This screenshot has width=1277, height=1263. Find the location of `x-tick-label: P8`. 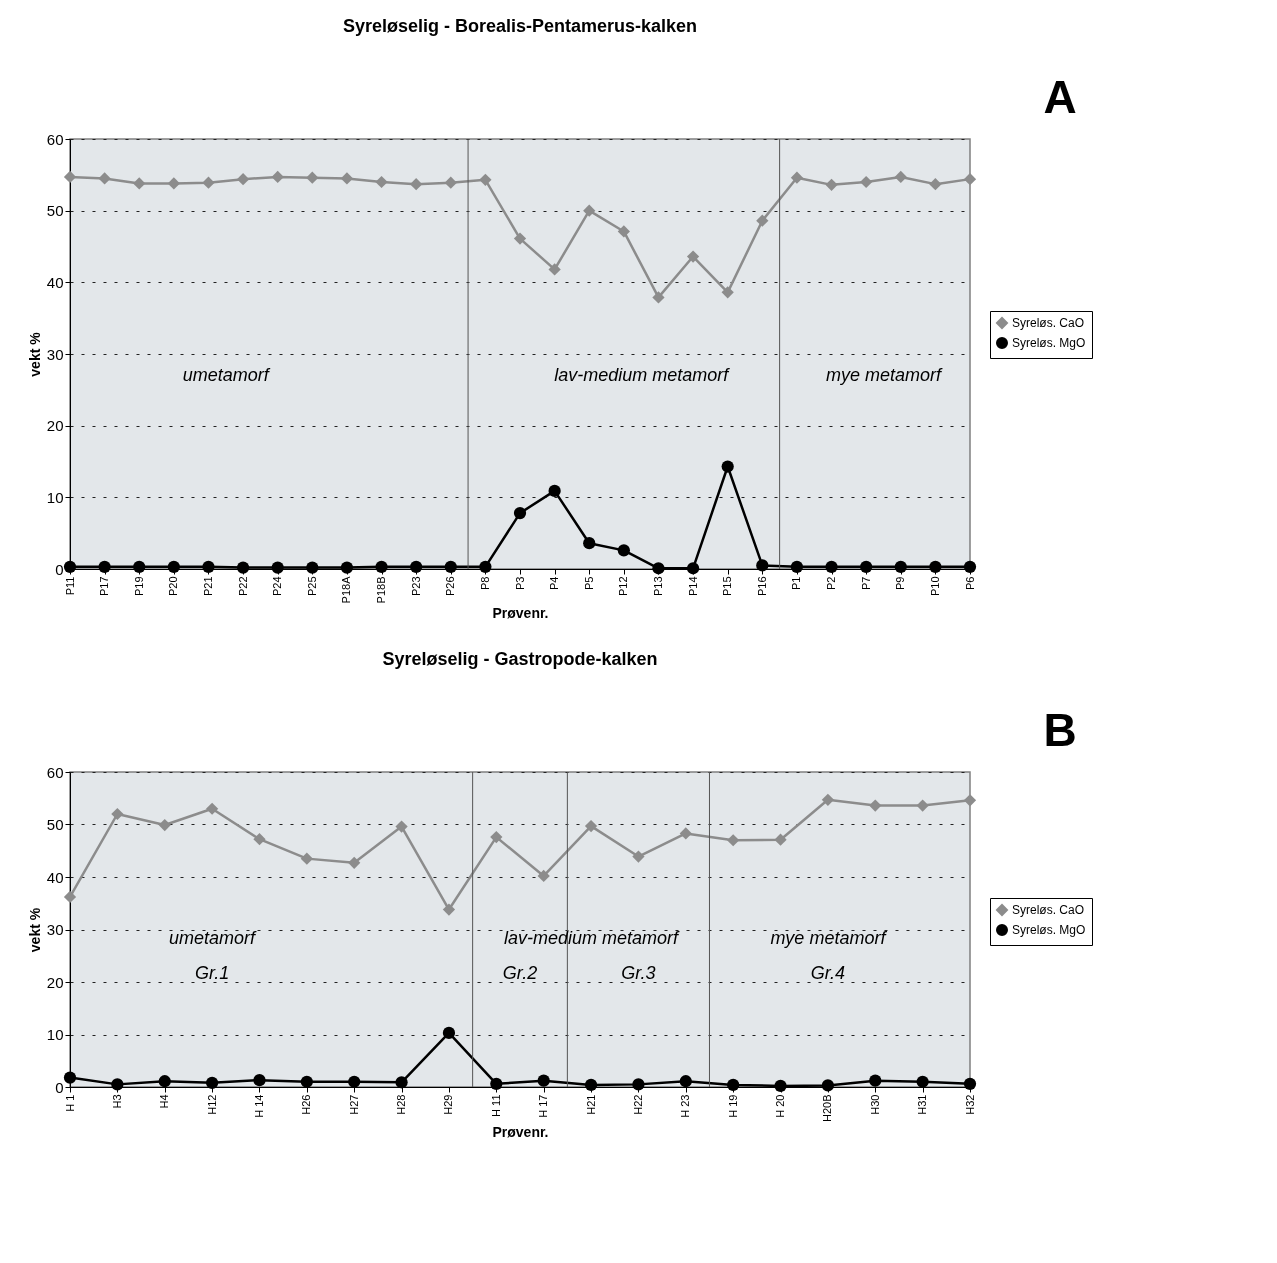

x-tick-label: P8 is located at coordinates (484, 583).